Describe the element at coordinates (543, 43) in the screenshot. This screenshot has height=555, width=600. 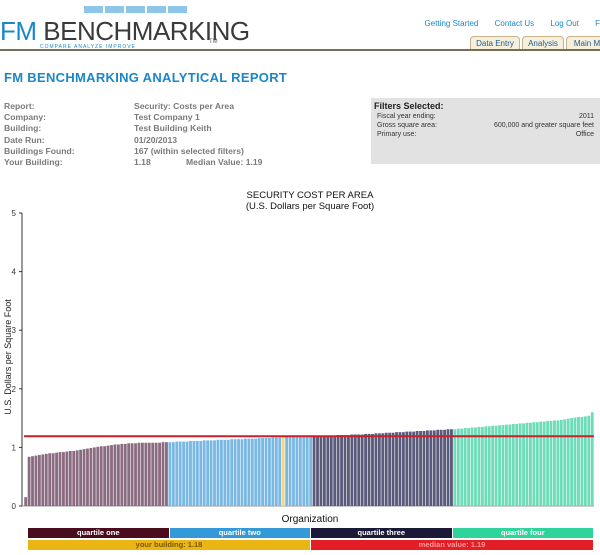
I see `tab-analysis: Analysis` at that location.